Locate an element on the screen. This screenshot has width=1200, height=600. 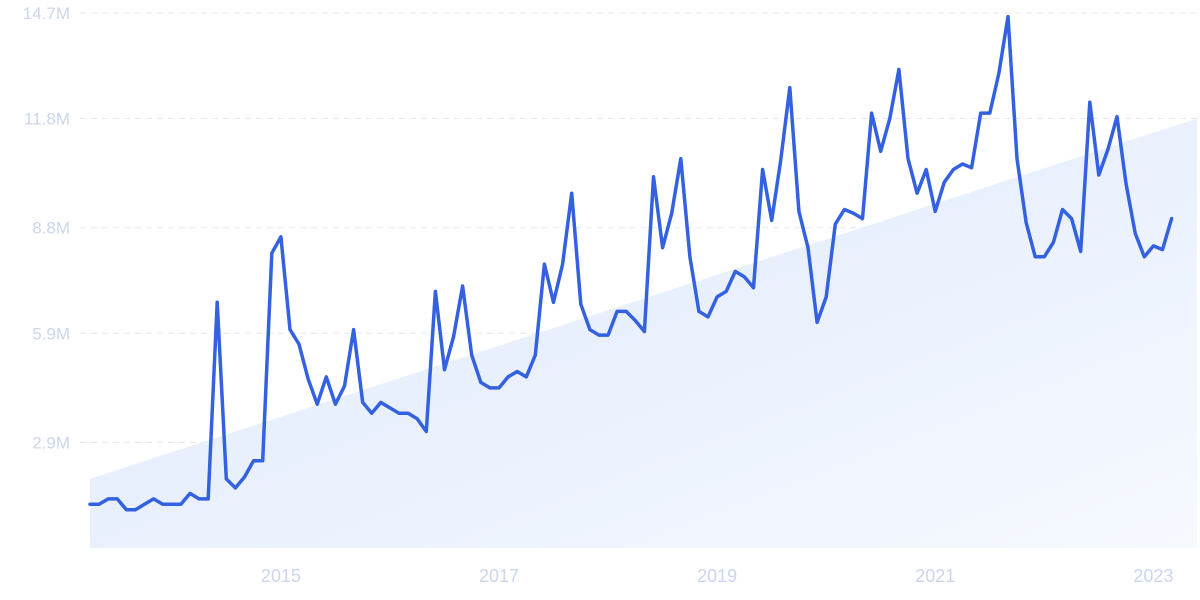
x-tick-label: 2017 is located at coordinates (499, 576).